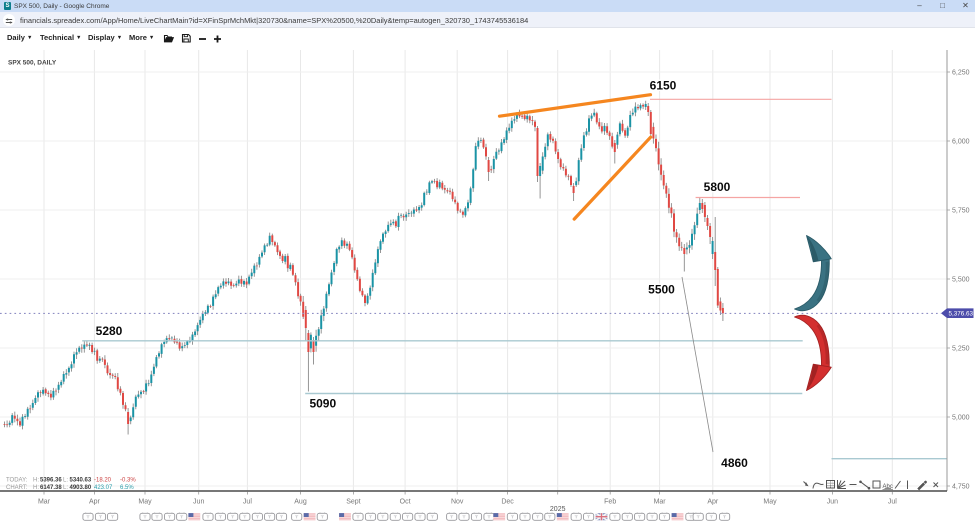 The width and height of the screenshot is (975, 523). What do you see at coordinates (457, 502) in the screenshot?
I see `svg-text: Nov` at bounding box center [457, 502].